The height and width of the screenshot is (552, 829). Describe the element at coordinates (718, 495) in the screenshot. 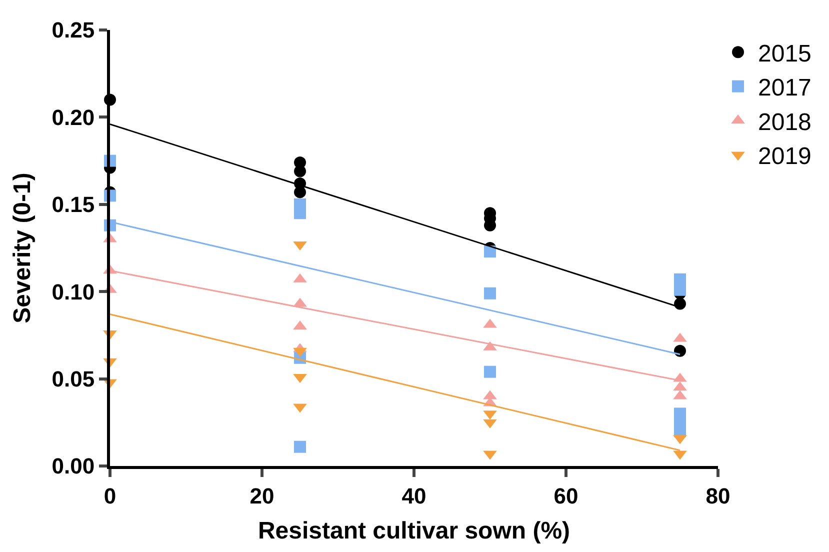

I see `x-tick-label: 80` at that location.